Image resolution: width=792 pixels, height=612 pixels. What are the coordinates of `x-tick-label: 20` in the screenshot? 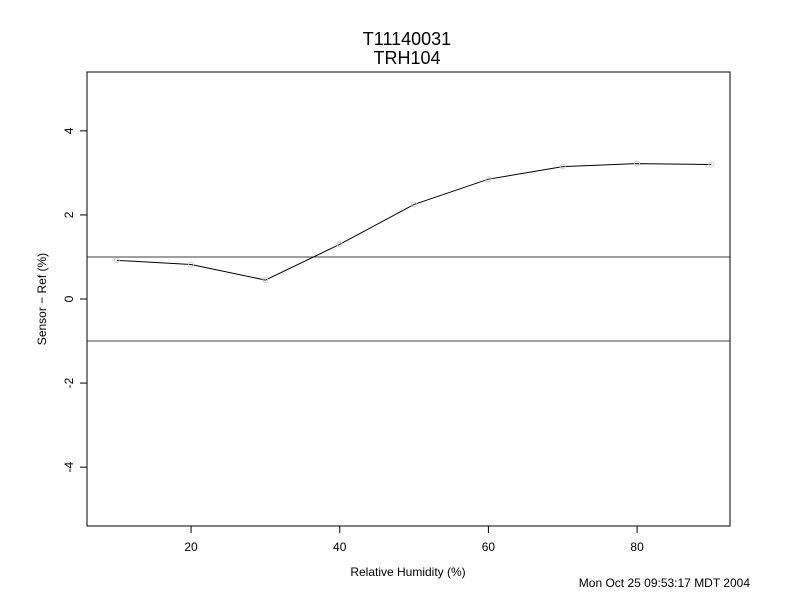 It's located at (191, 547).